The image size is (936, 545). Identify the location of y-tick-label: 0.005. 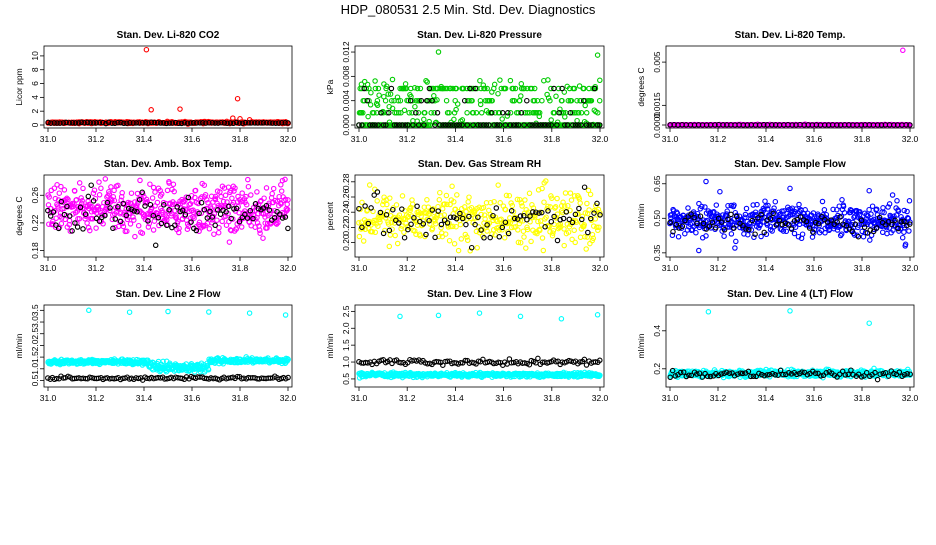
(657, 62).